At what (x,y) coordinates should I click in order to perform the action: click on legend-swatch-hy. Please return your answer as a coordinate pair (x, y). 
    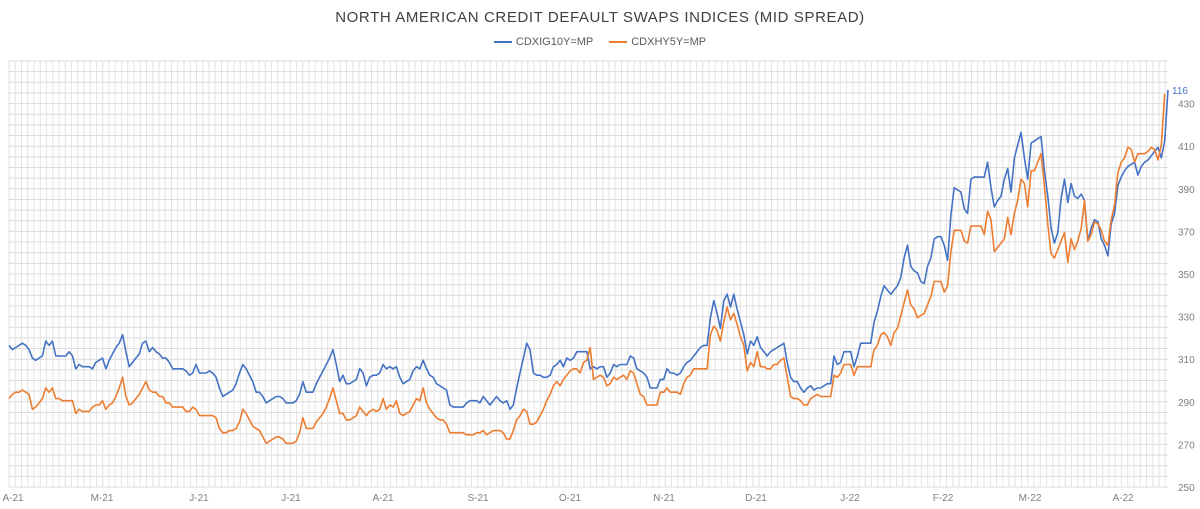
    Looking at the image, I should click on (618, 42).